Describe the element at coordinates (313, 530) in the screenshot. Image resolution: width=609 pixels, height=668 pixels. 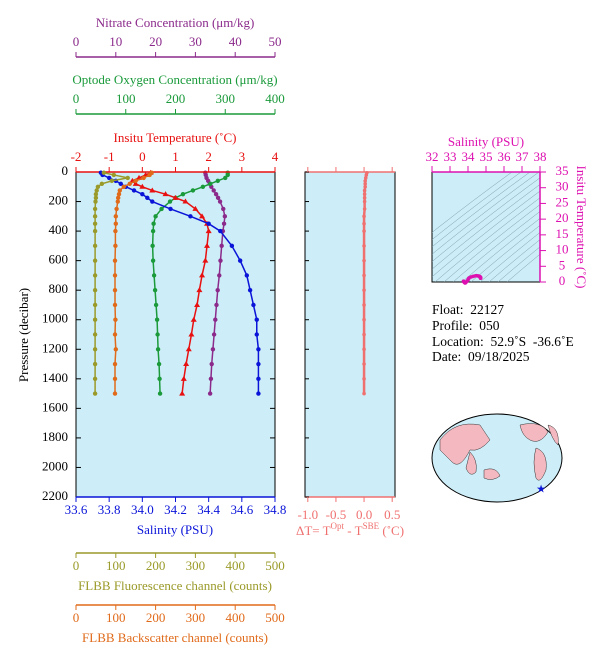
I see `label-part: ΔT= T` at that location.